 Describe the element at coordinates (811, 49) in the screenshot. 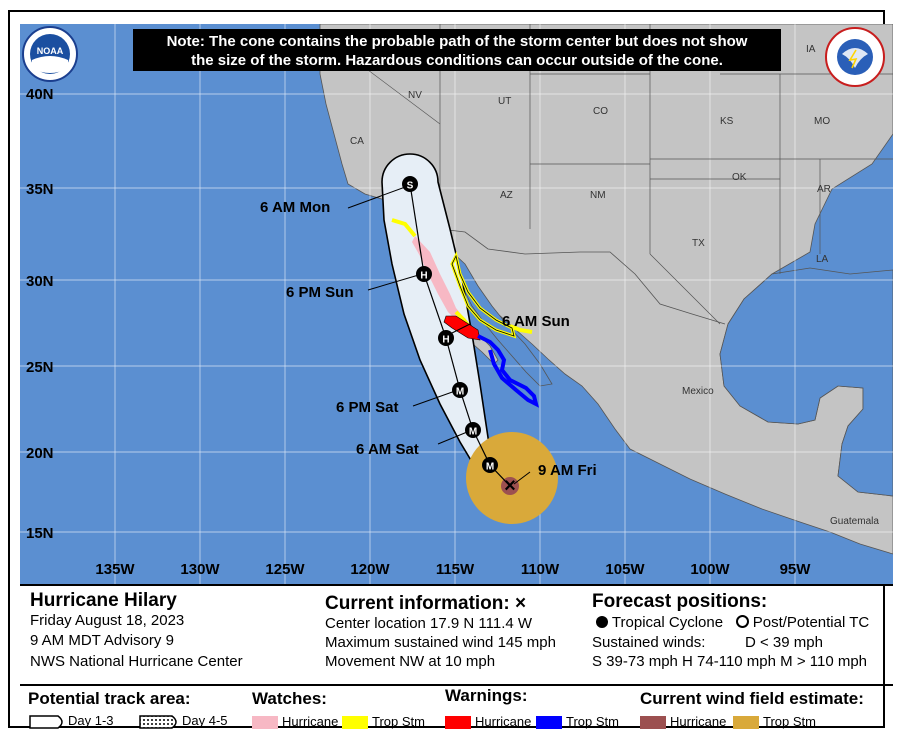

I see `region-label-ia: IA` at that location.